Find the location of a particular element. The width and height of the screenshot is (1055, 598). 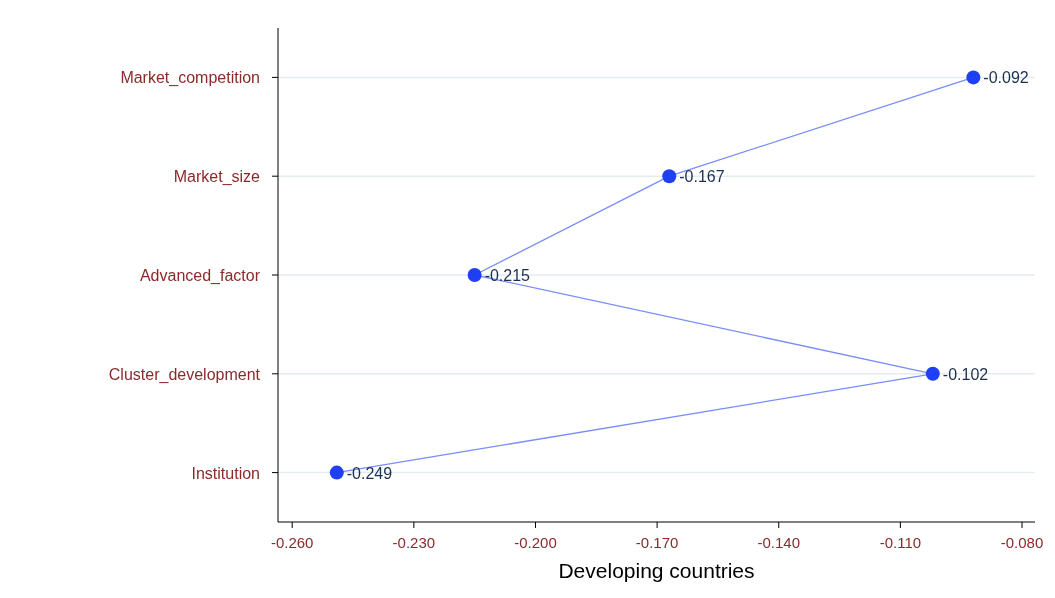

x-tick-label: -0.080 is located at coordinates (1022, 542).